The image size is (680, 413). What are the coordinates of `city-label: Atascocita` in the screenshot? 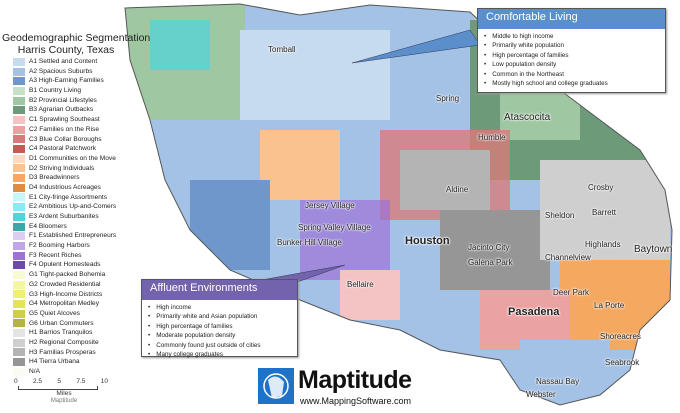 It's located at (527, 117).